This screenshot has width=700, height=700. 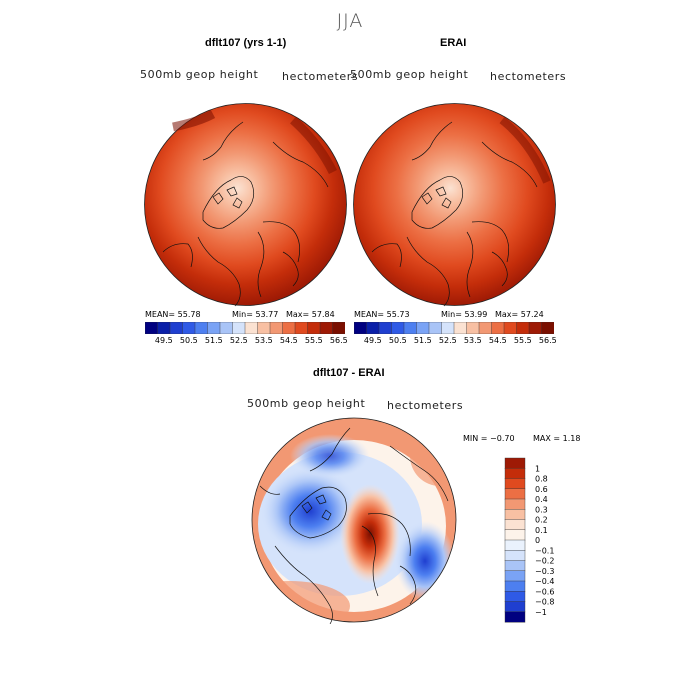 What do you see at coordinates (370, 534) in the screenshot?
I see `diff-positive-max` at bounding box center [370, 534].